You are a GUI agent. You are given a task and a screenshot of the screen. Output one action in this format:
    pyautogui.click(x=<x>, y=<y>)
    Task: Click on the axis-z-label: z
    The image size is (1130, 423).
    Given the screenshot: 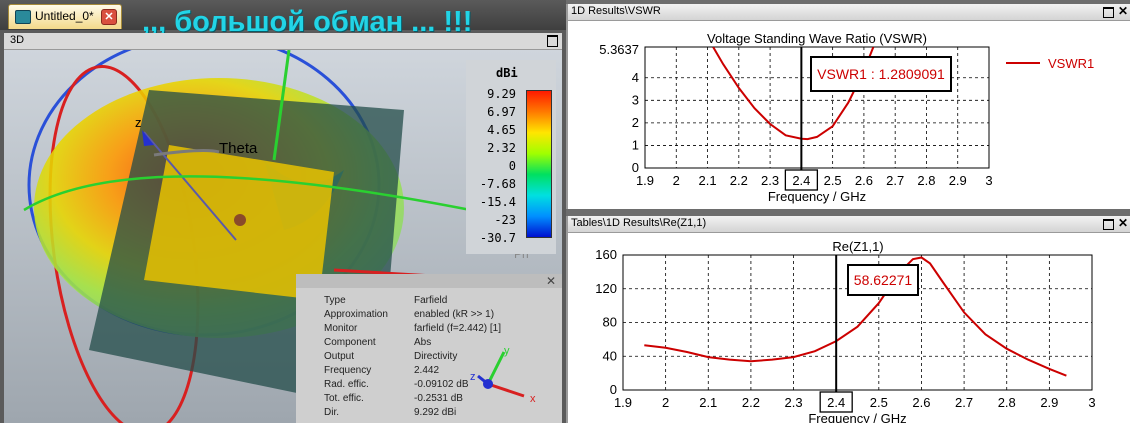 What is the action you would take?
    pyautogui.click(x=138, y=122)
    